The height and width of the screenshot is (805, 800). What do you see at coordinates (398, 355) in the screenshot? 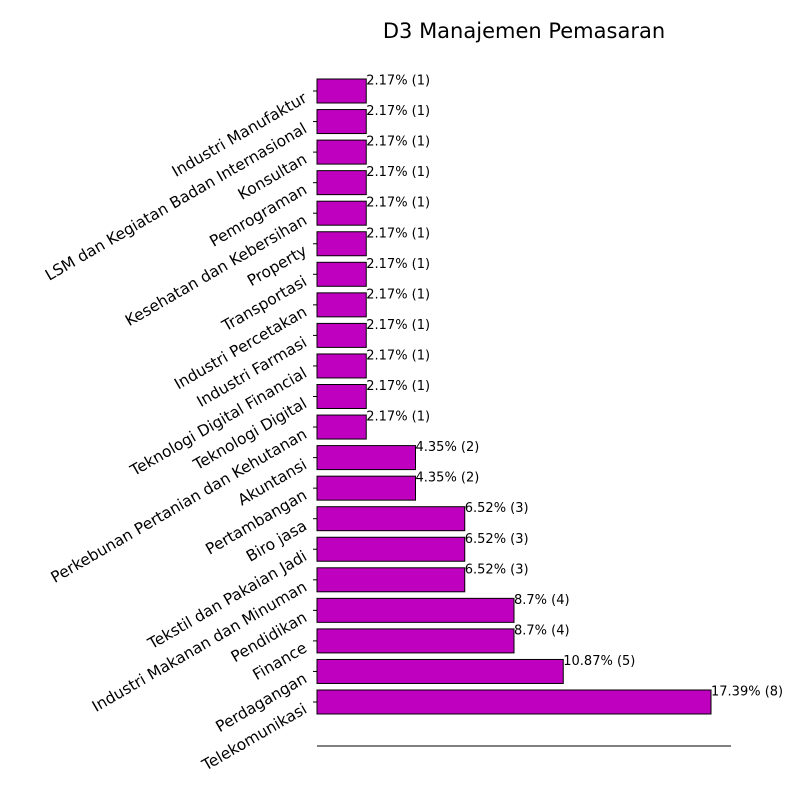
I see `data-label-11: 2.17% (1)` at bounding box center [398, 355].